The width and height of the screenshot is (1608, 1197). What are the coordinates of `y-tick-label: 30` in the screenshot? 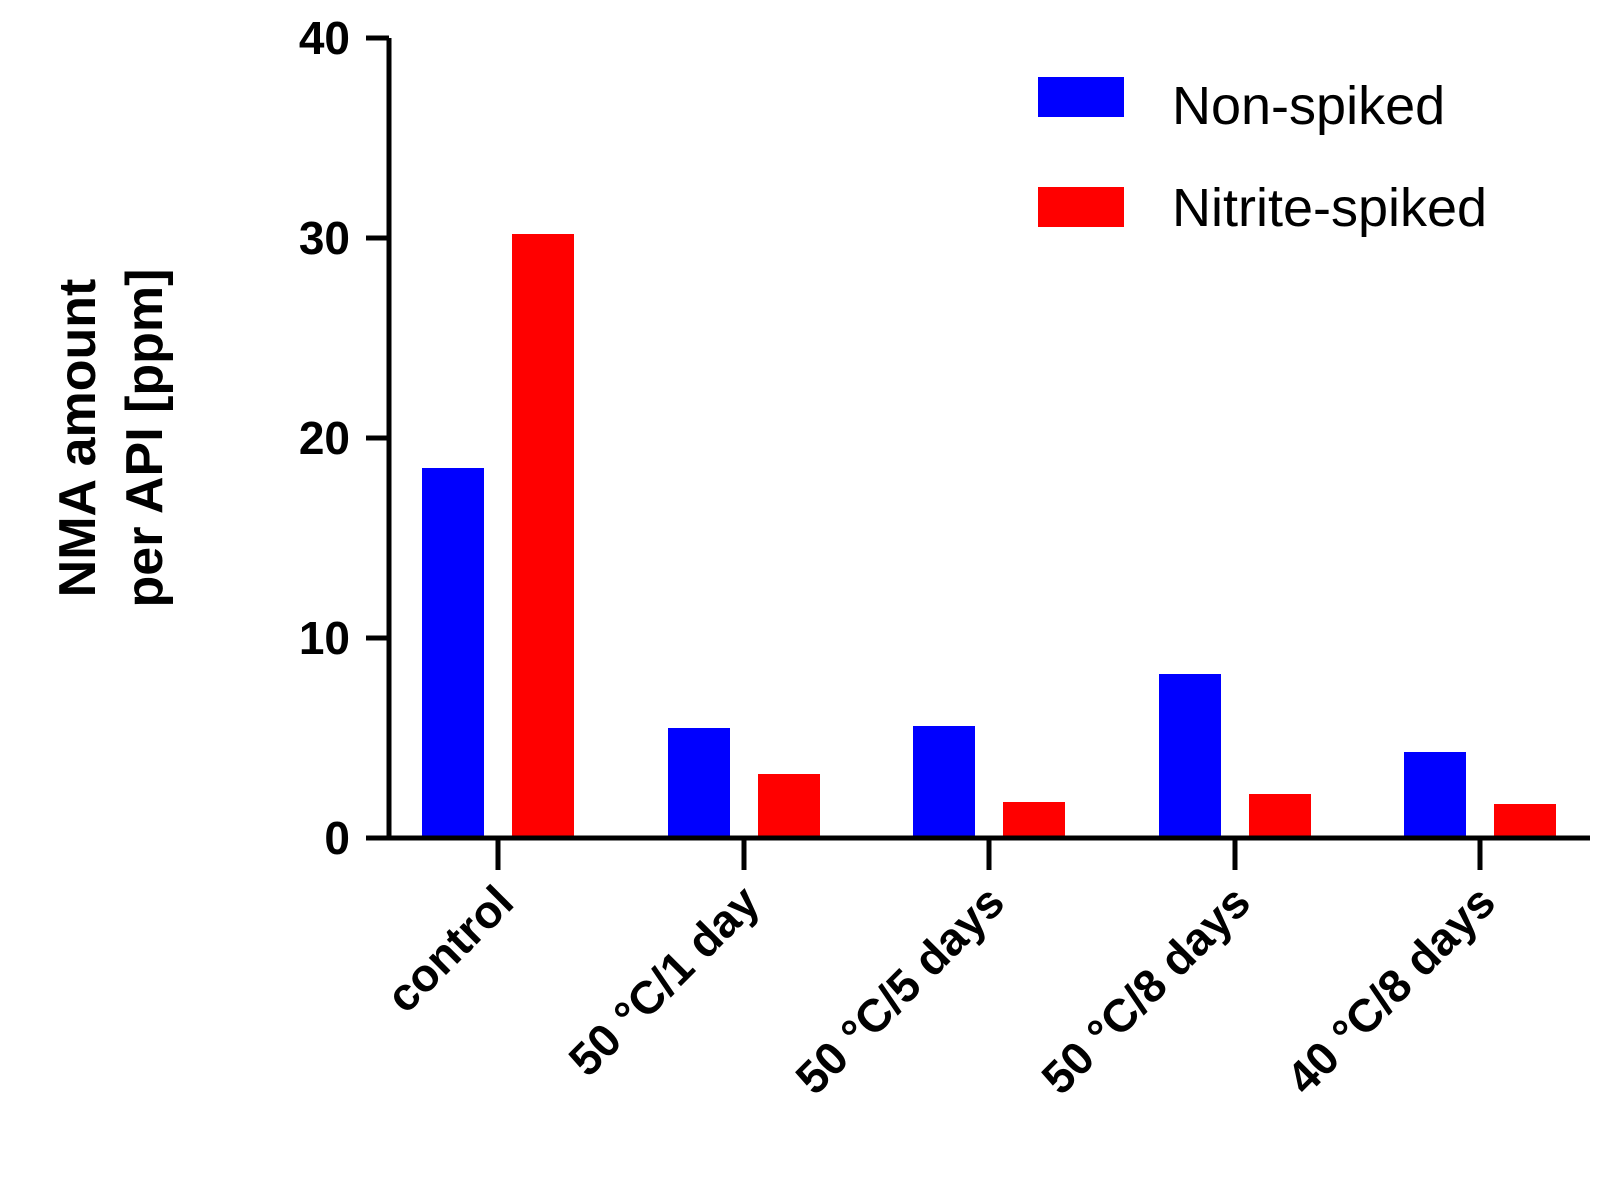 It's located at (324, 238).